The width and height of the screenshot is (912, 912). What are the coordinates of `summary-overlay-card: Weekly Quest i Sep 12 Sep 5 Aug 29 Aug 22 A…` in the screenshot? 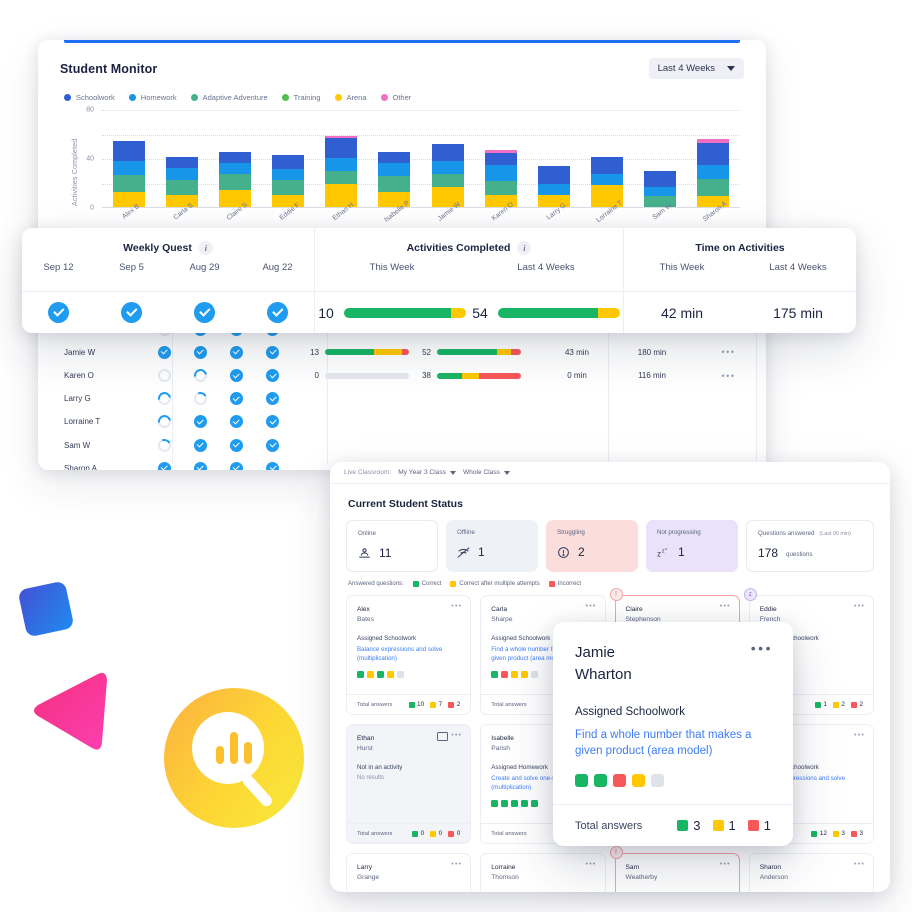 It's located at (439, 280).